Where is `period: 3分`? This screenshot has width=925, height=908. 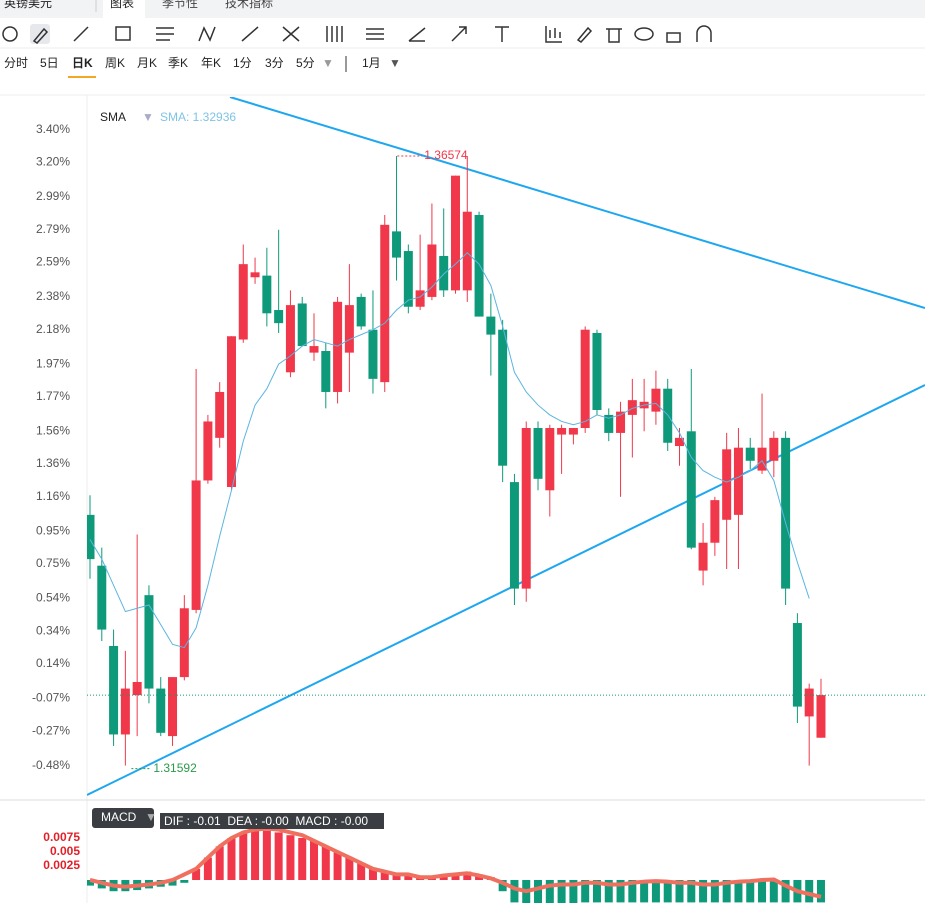 period: 3分 is located at coordinates (274, 63).